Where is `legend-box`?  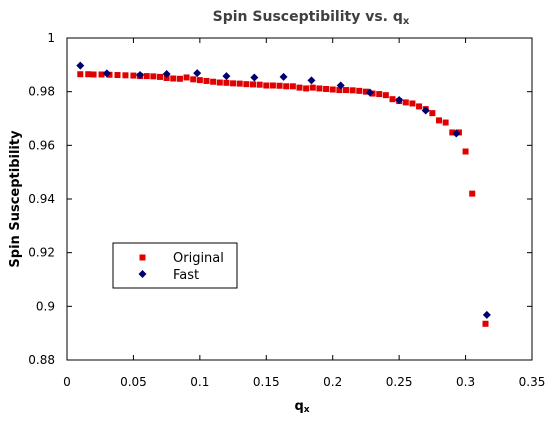 legend-box is located at coordinates (175, 265).